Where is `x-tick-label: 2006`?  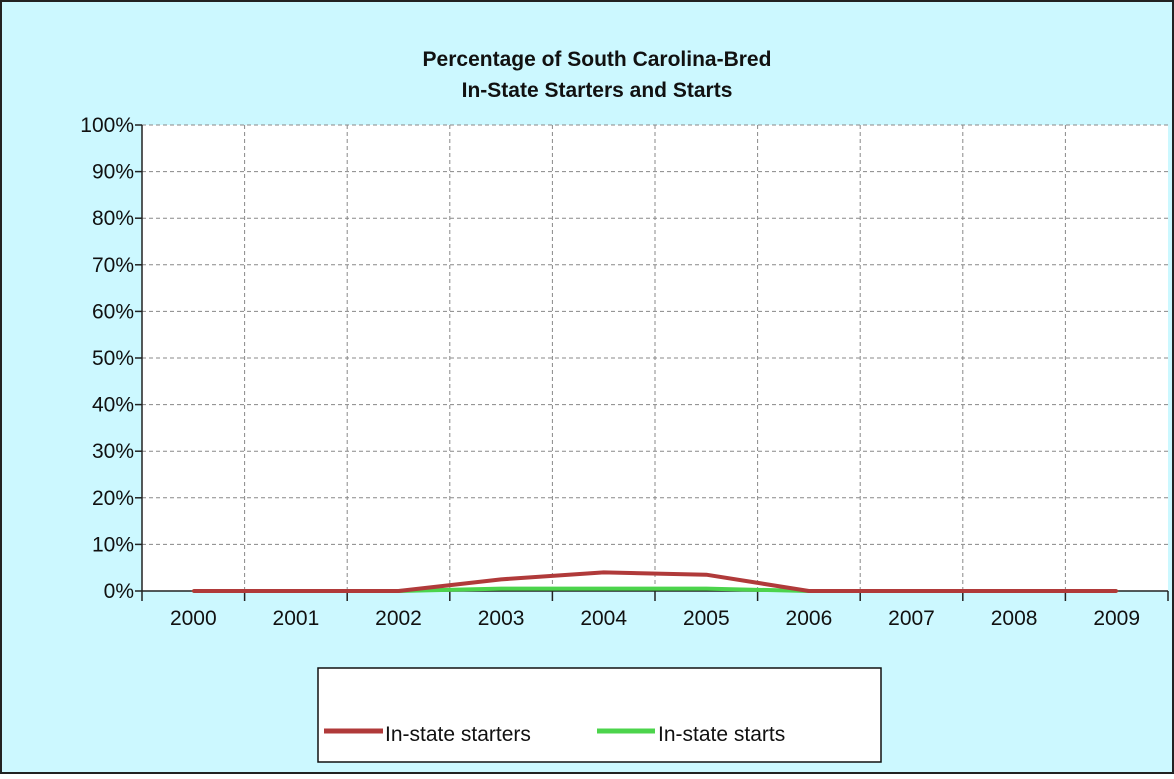
x-tick-label: 2006 is located at coordinates (809, 618).